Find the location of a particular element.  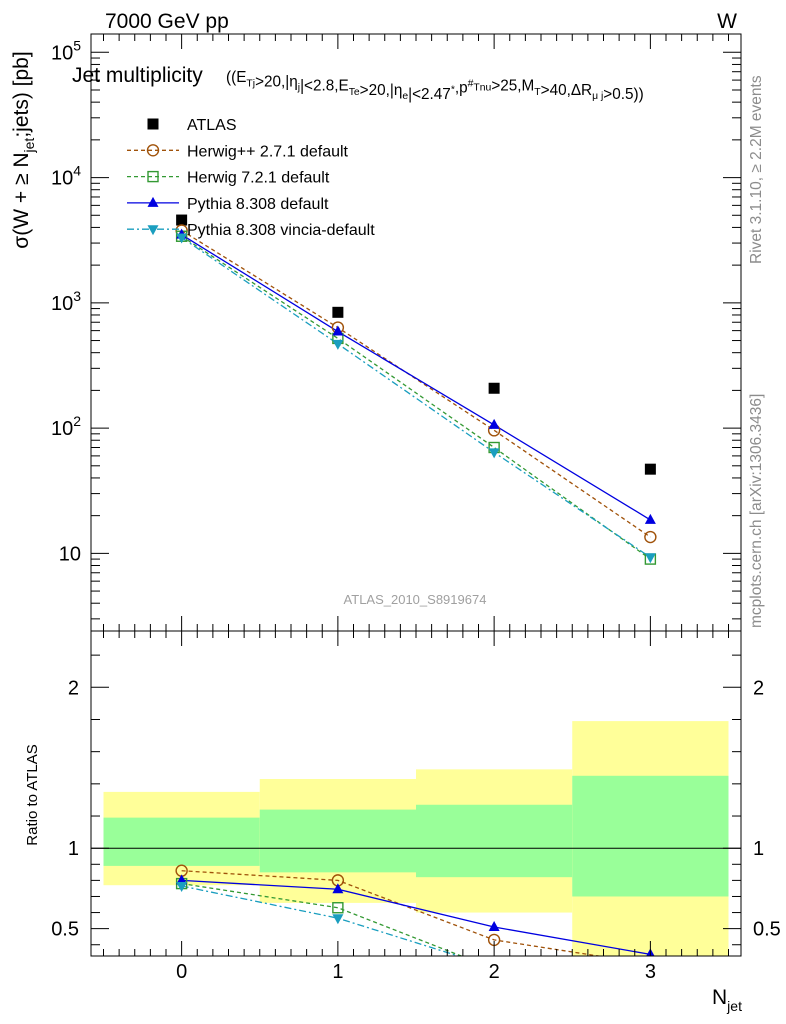

x-tick-label: 0 is located at coordinates (181, 972).